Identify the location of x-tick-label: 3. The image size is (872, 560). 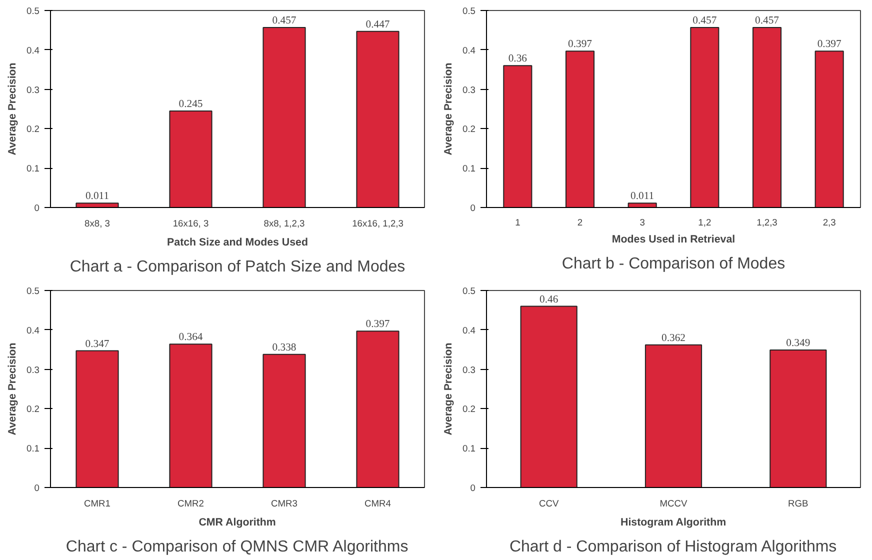
(642, 223).